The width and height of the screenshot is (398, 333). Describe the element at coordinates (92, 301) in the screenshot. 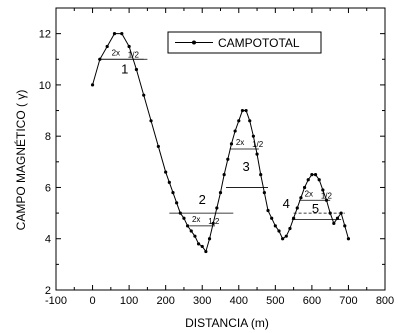

I see `x-tick-label: 0` at that location.